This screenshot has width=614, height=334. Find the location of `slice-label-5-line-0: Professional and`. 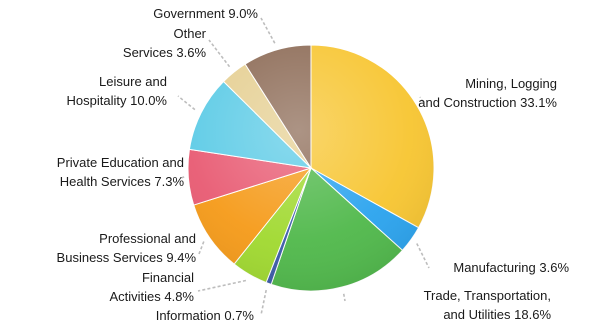

slice-label-5-line-0: Professional and is located at coordinates (147, 238).